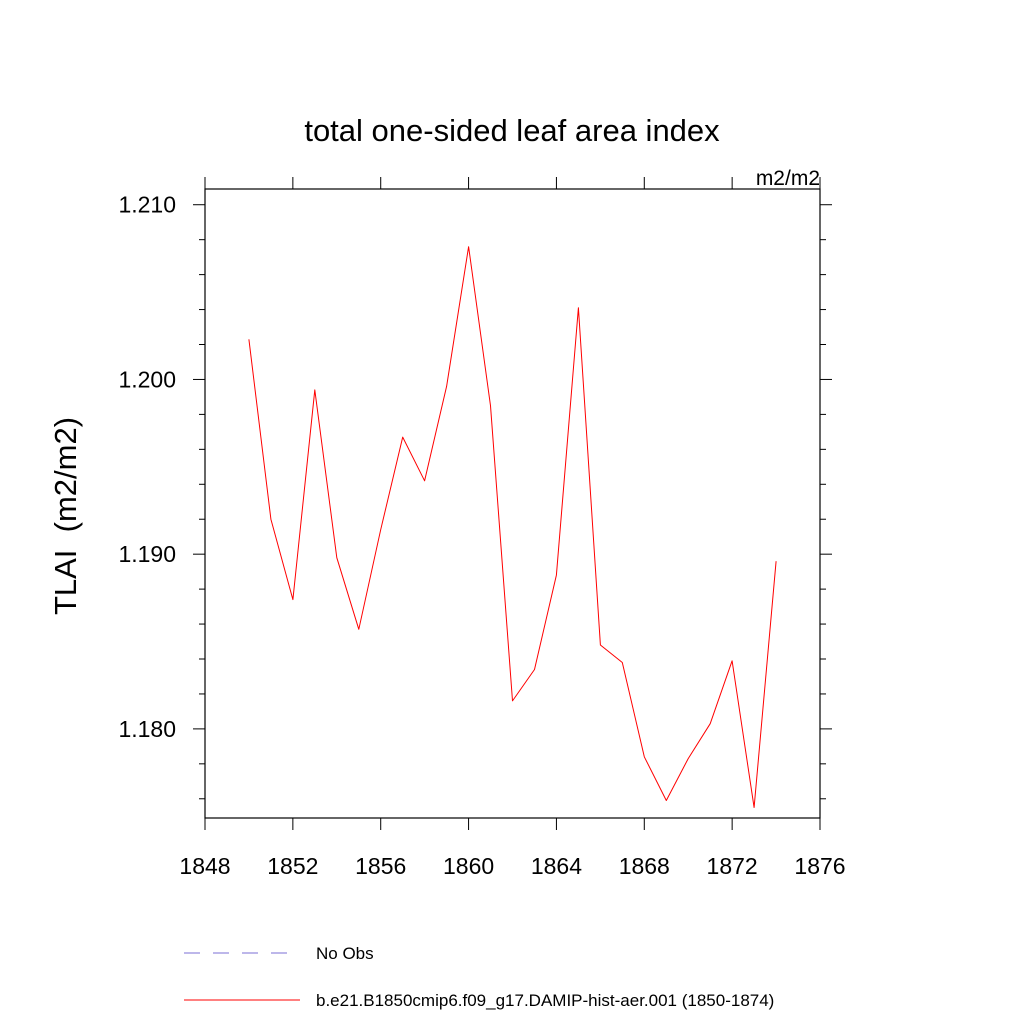 This screenshot has height=1024, width=1024. I want to click on x-tick-label: 1856, so click(380, 866).